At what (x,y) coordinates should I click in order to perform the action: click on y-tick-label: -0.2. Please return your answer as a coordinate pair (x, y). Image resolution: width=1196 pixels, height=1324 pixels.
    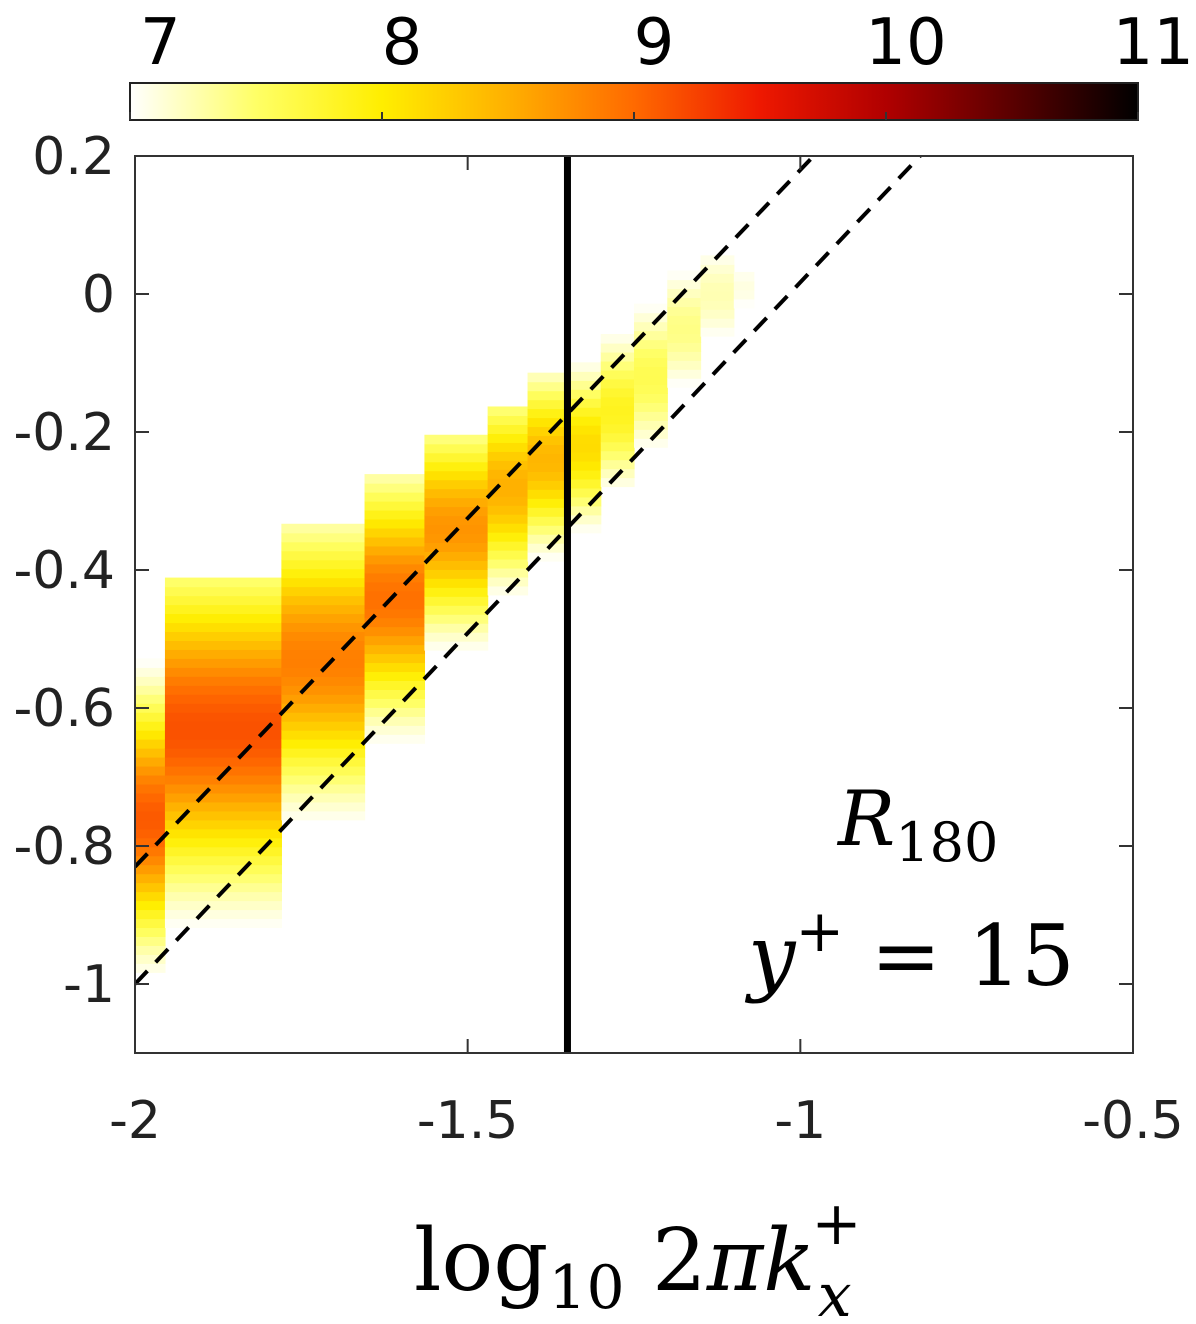
    Looking at the image, I should click on (64, 433).